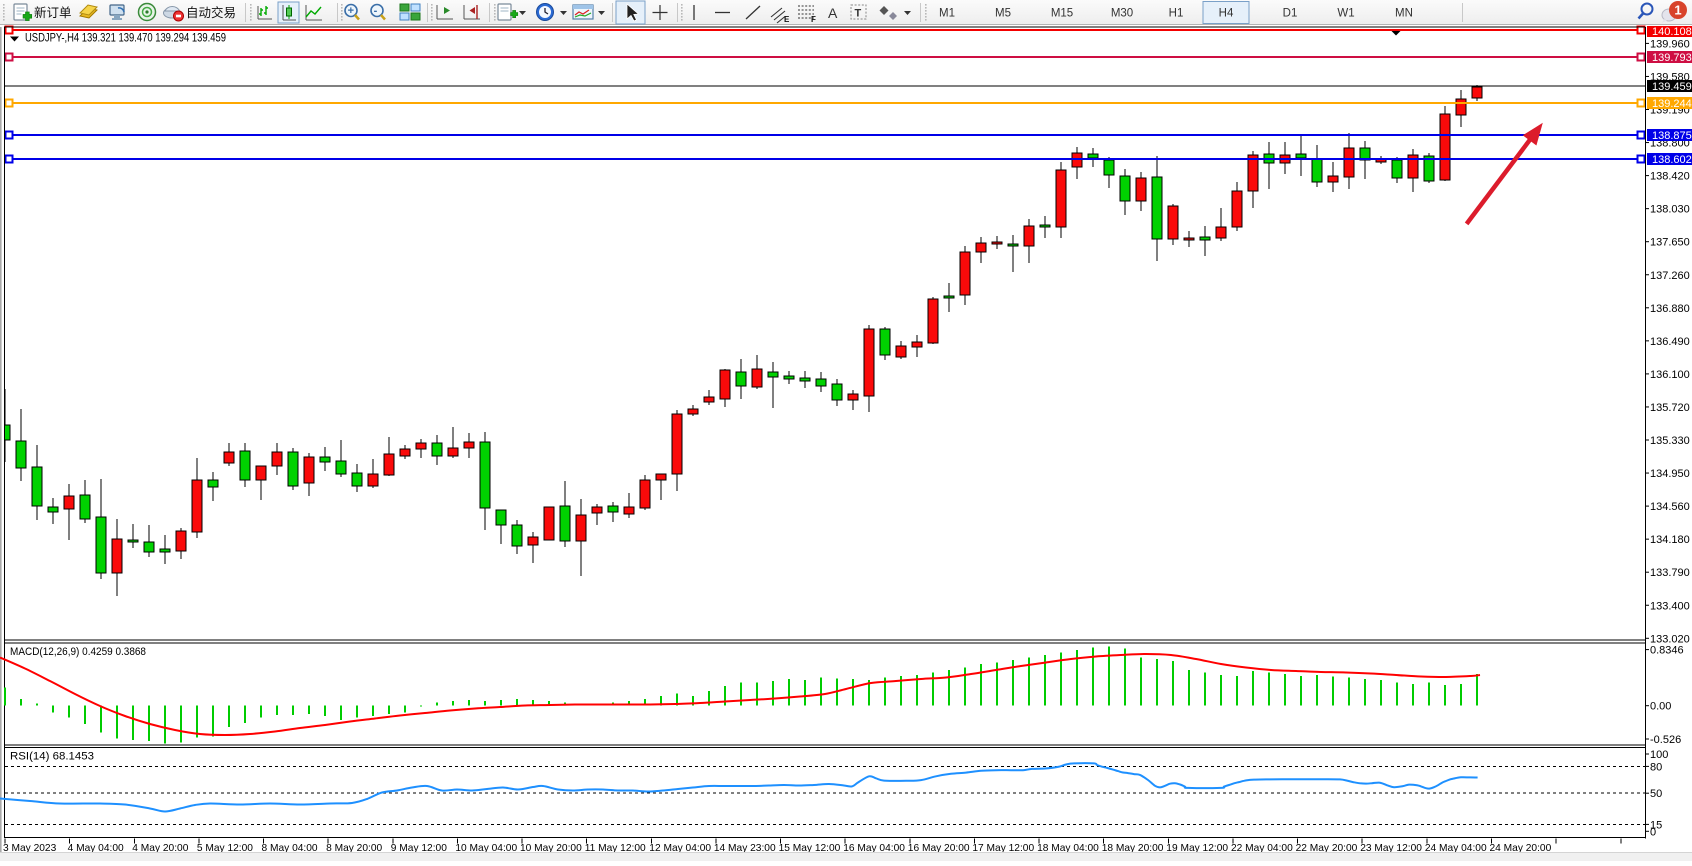 The height and width of the screenshot is (866, 1692). Describe the element at coordinates (813, 19) in the screenshot. I see `svg-text: F` at that location.